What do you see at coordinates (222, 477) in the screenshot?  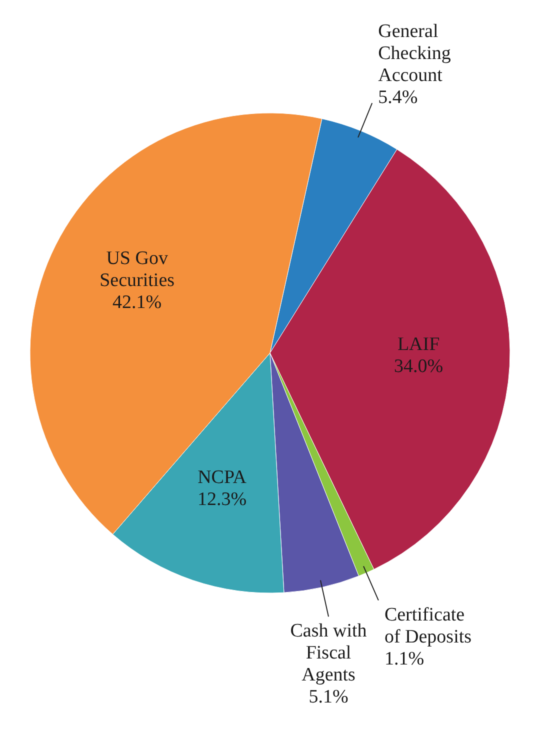 I see `slice-label: NCPA` at bounding box center [222, 477].